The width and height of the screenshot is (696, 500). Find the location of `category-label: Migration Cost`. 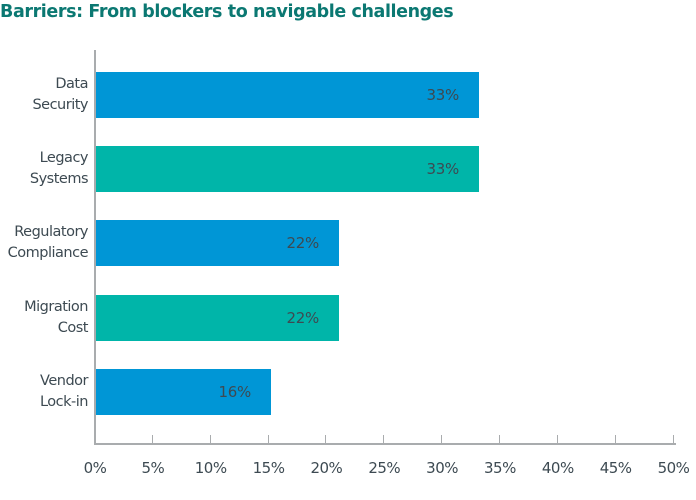

category-label: Migration Cost is located at coordinates (44, 318).